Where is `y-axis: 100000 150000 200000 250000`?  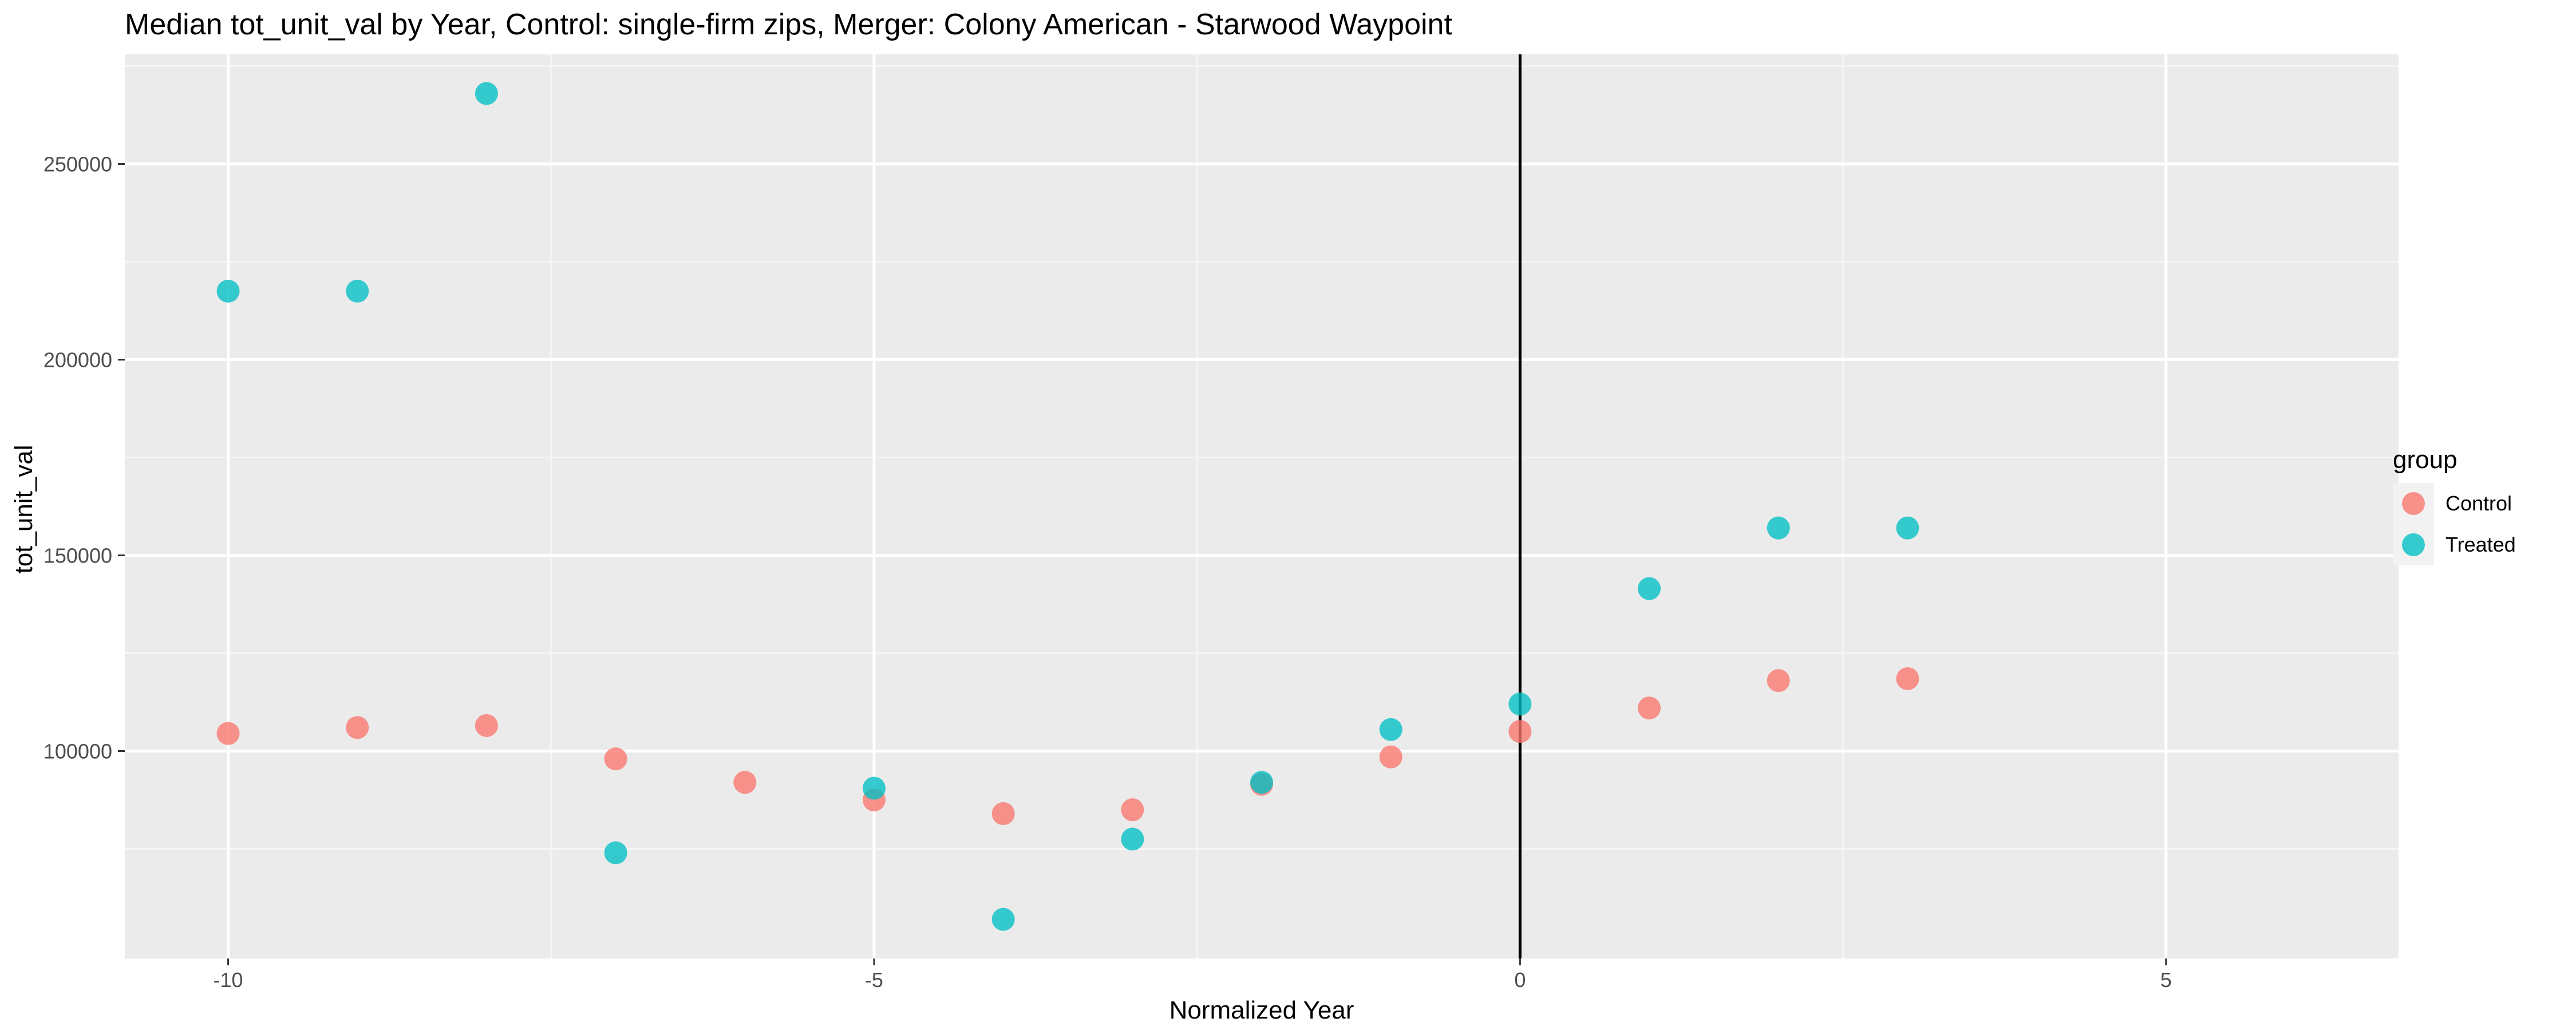 y-axis: 100000 150000 200000 250000 is located at coordinates (84, 458).